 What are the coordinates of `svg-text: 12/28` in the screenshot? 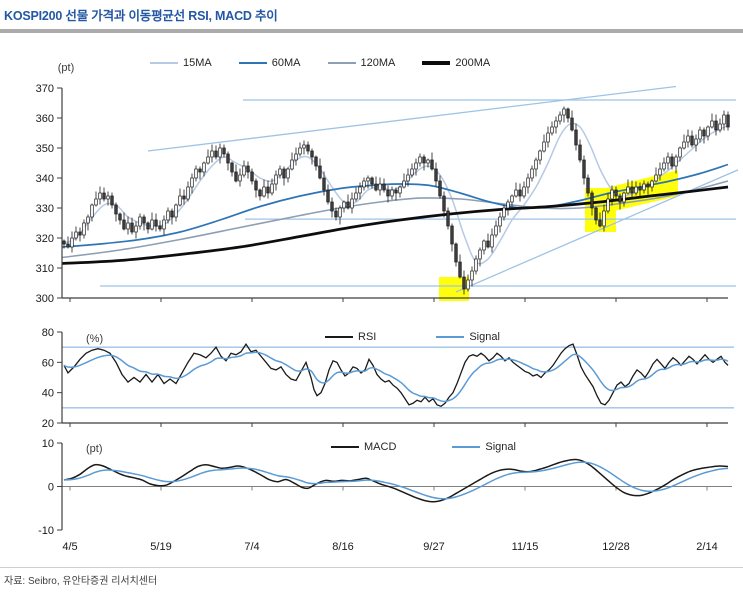 It's located at (616, 547).